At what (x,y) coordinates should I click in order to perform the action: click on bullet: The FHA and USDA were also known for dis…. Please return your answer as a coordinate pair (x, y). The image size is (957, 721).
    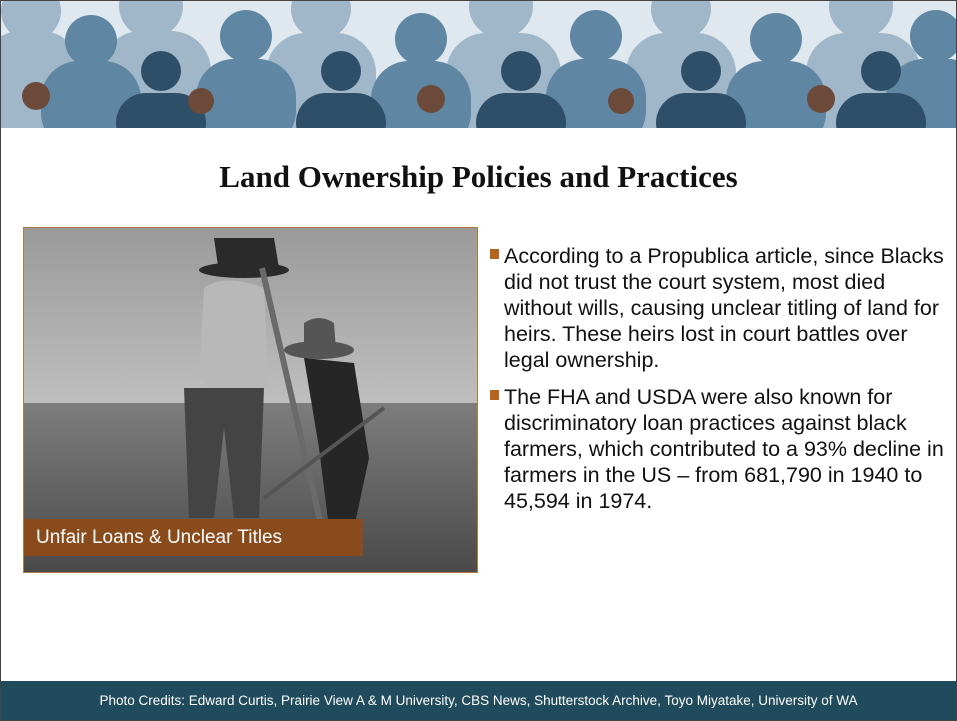
    Looking at the image, I should click on (720, 449).